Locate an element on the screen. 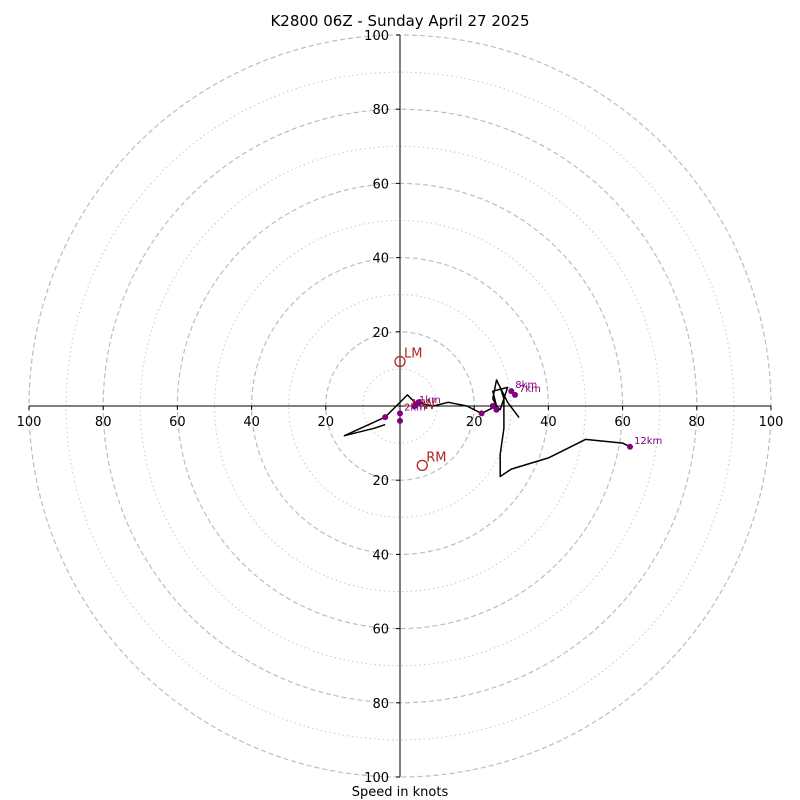  tick-label-top-100: 100 is located at coordinates (376, 36).